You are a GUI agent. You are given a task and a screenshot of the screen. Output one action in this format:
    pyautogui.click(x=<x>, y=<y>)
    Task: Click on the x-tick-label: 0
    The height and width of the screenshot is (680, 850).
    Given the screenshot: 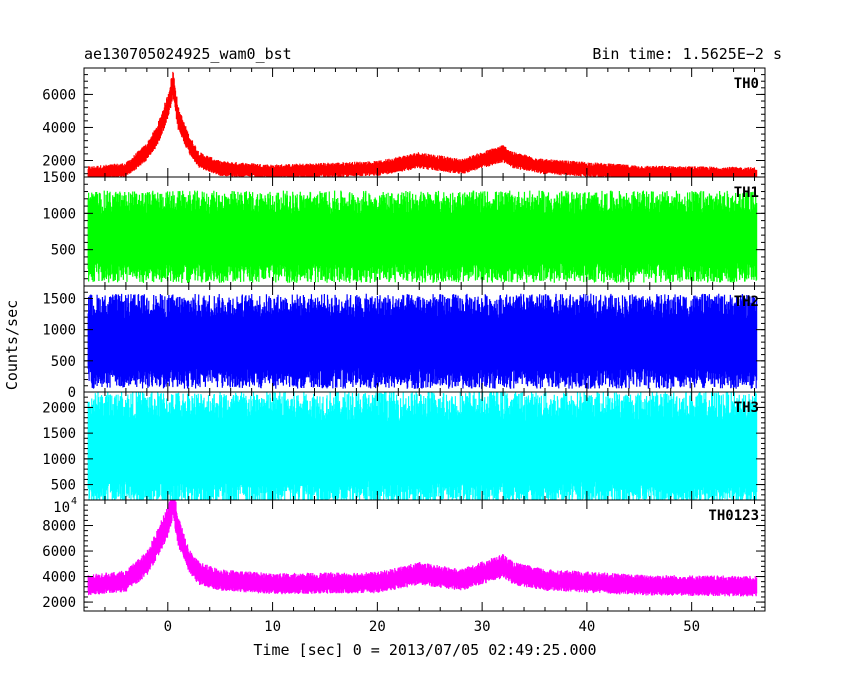 What is the action you would take?
    pyautogui.click(x=168, y=627)
    